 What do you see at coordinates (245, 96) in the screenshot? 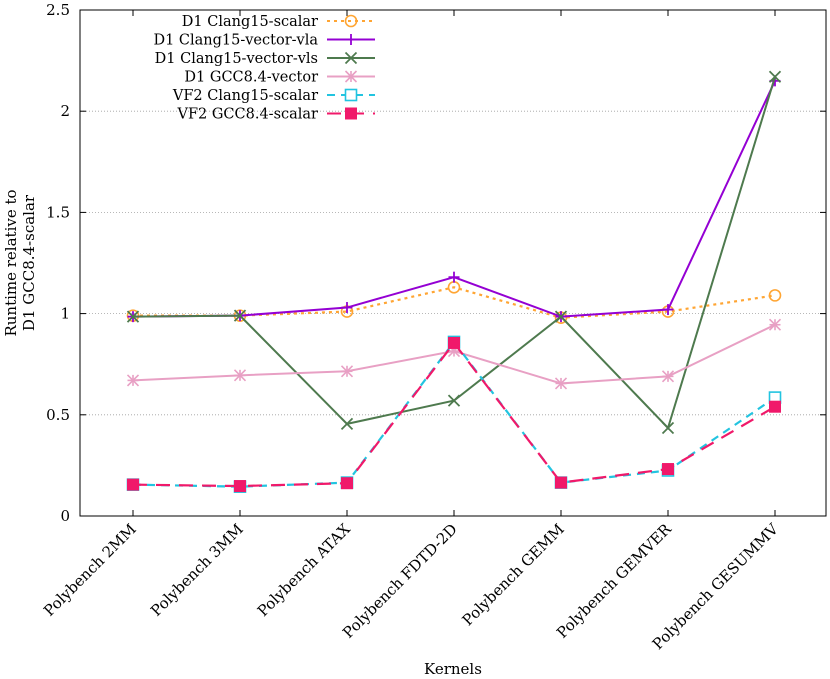
I see `legend-label: VF2 Clang15-scalar` at bounding box center [245, 96].